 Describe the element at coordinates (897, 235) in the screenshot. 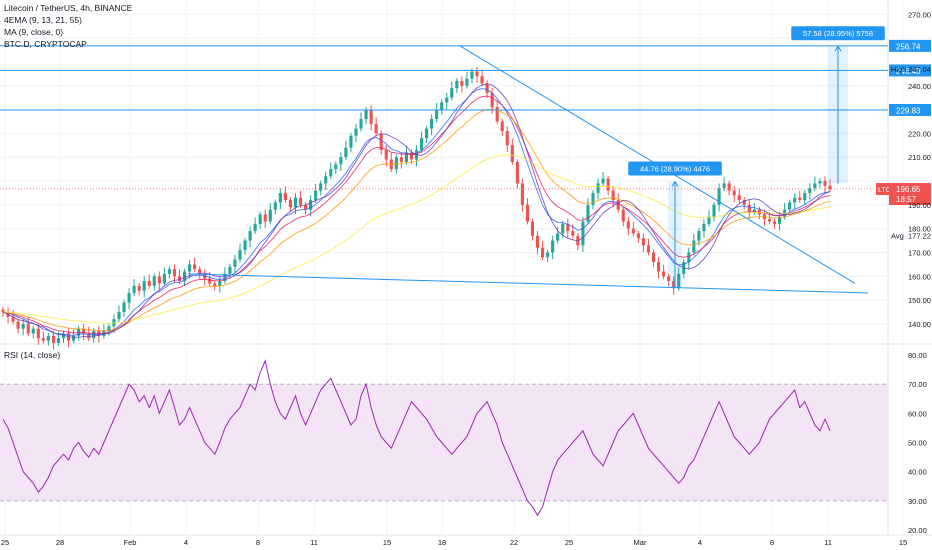

I see `avg-label: Avg` at that location.